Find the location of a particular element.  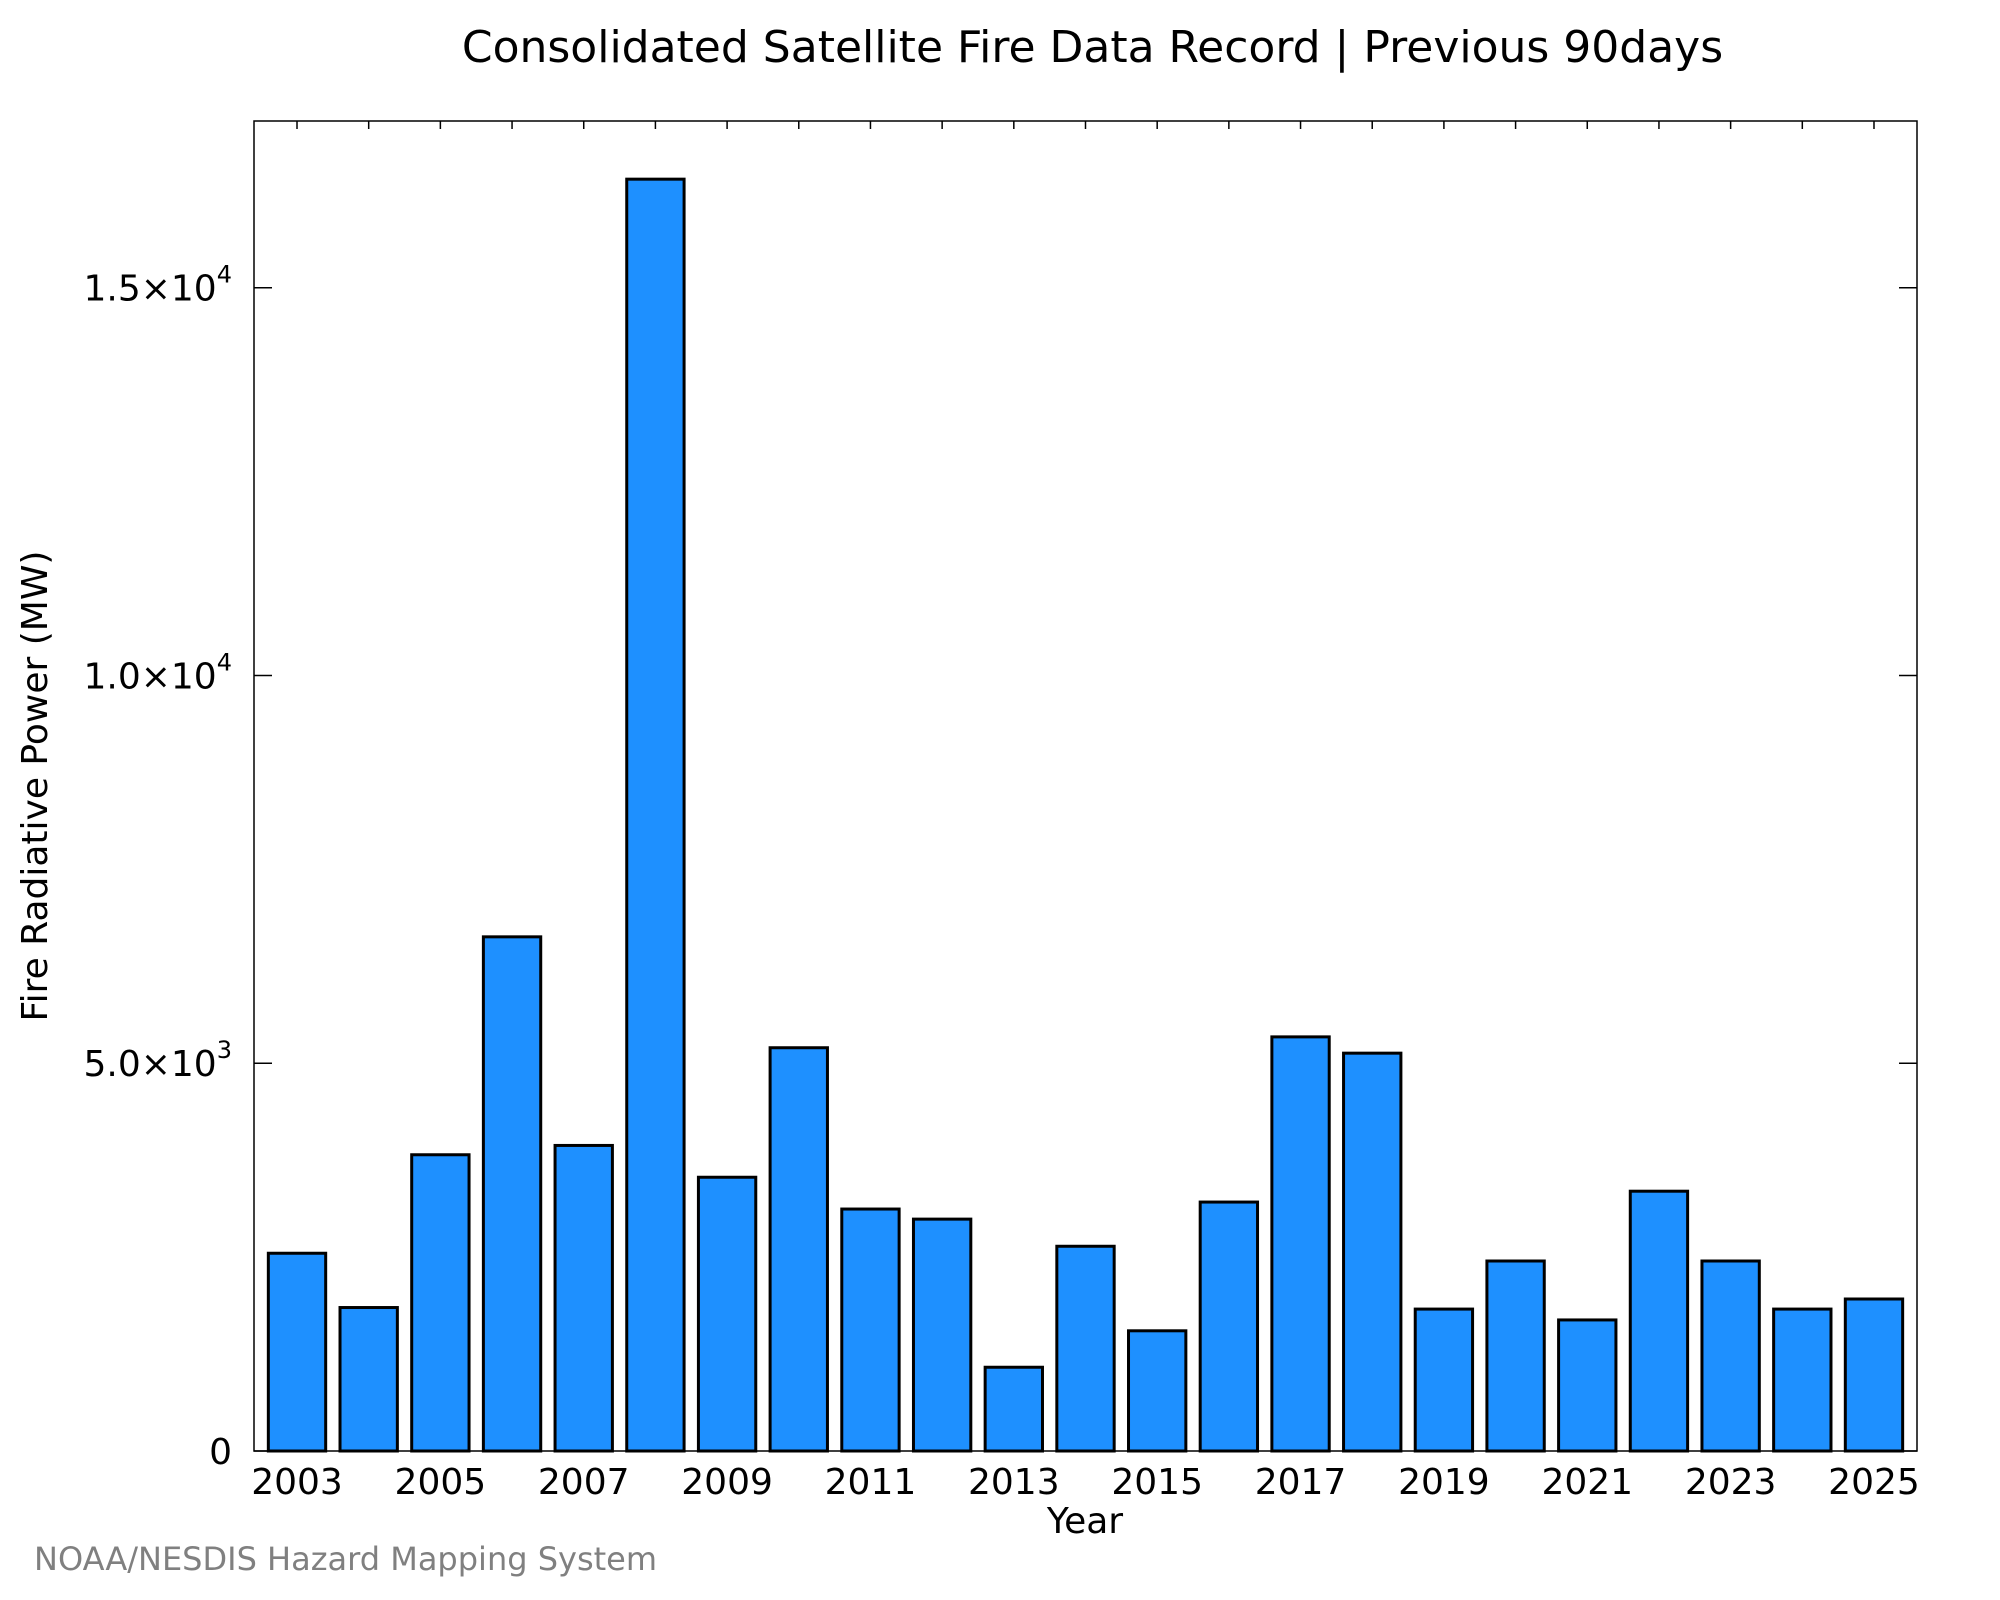

x-tick-label-2005: 2005 is located at coordinates (441, 1482).